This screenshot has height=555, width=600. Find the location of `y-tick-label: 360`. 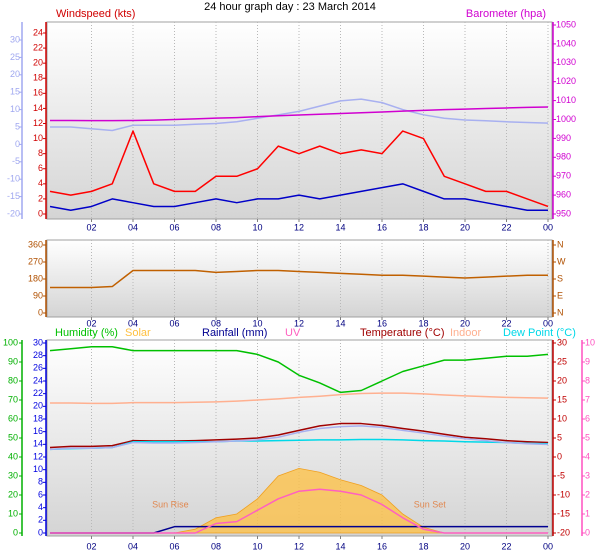

y-tick-label: 360 is located at coordinates (35, 244).